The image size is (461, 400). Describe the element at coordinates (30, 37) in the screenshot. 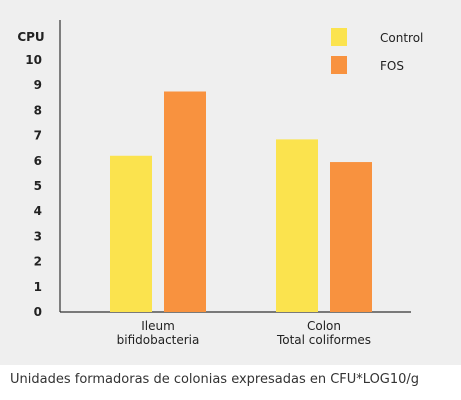

I see `y-axis-label: CPU` at that location.